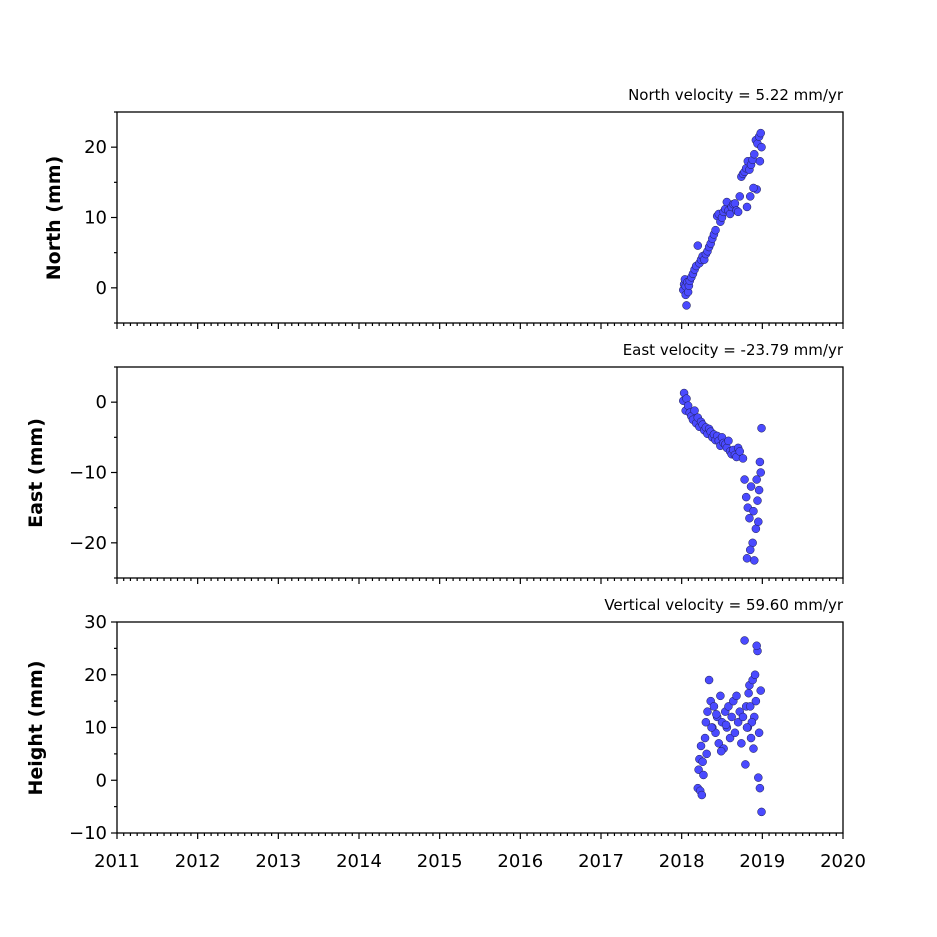 This screenshot has height=937, width=937. I want to click on north-ytick-label: 0, so click(101, 288).